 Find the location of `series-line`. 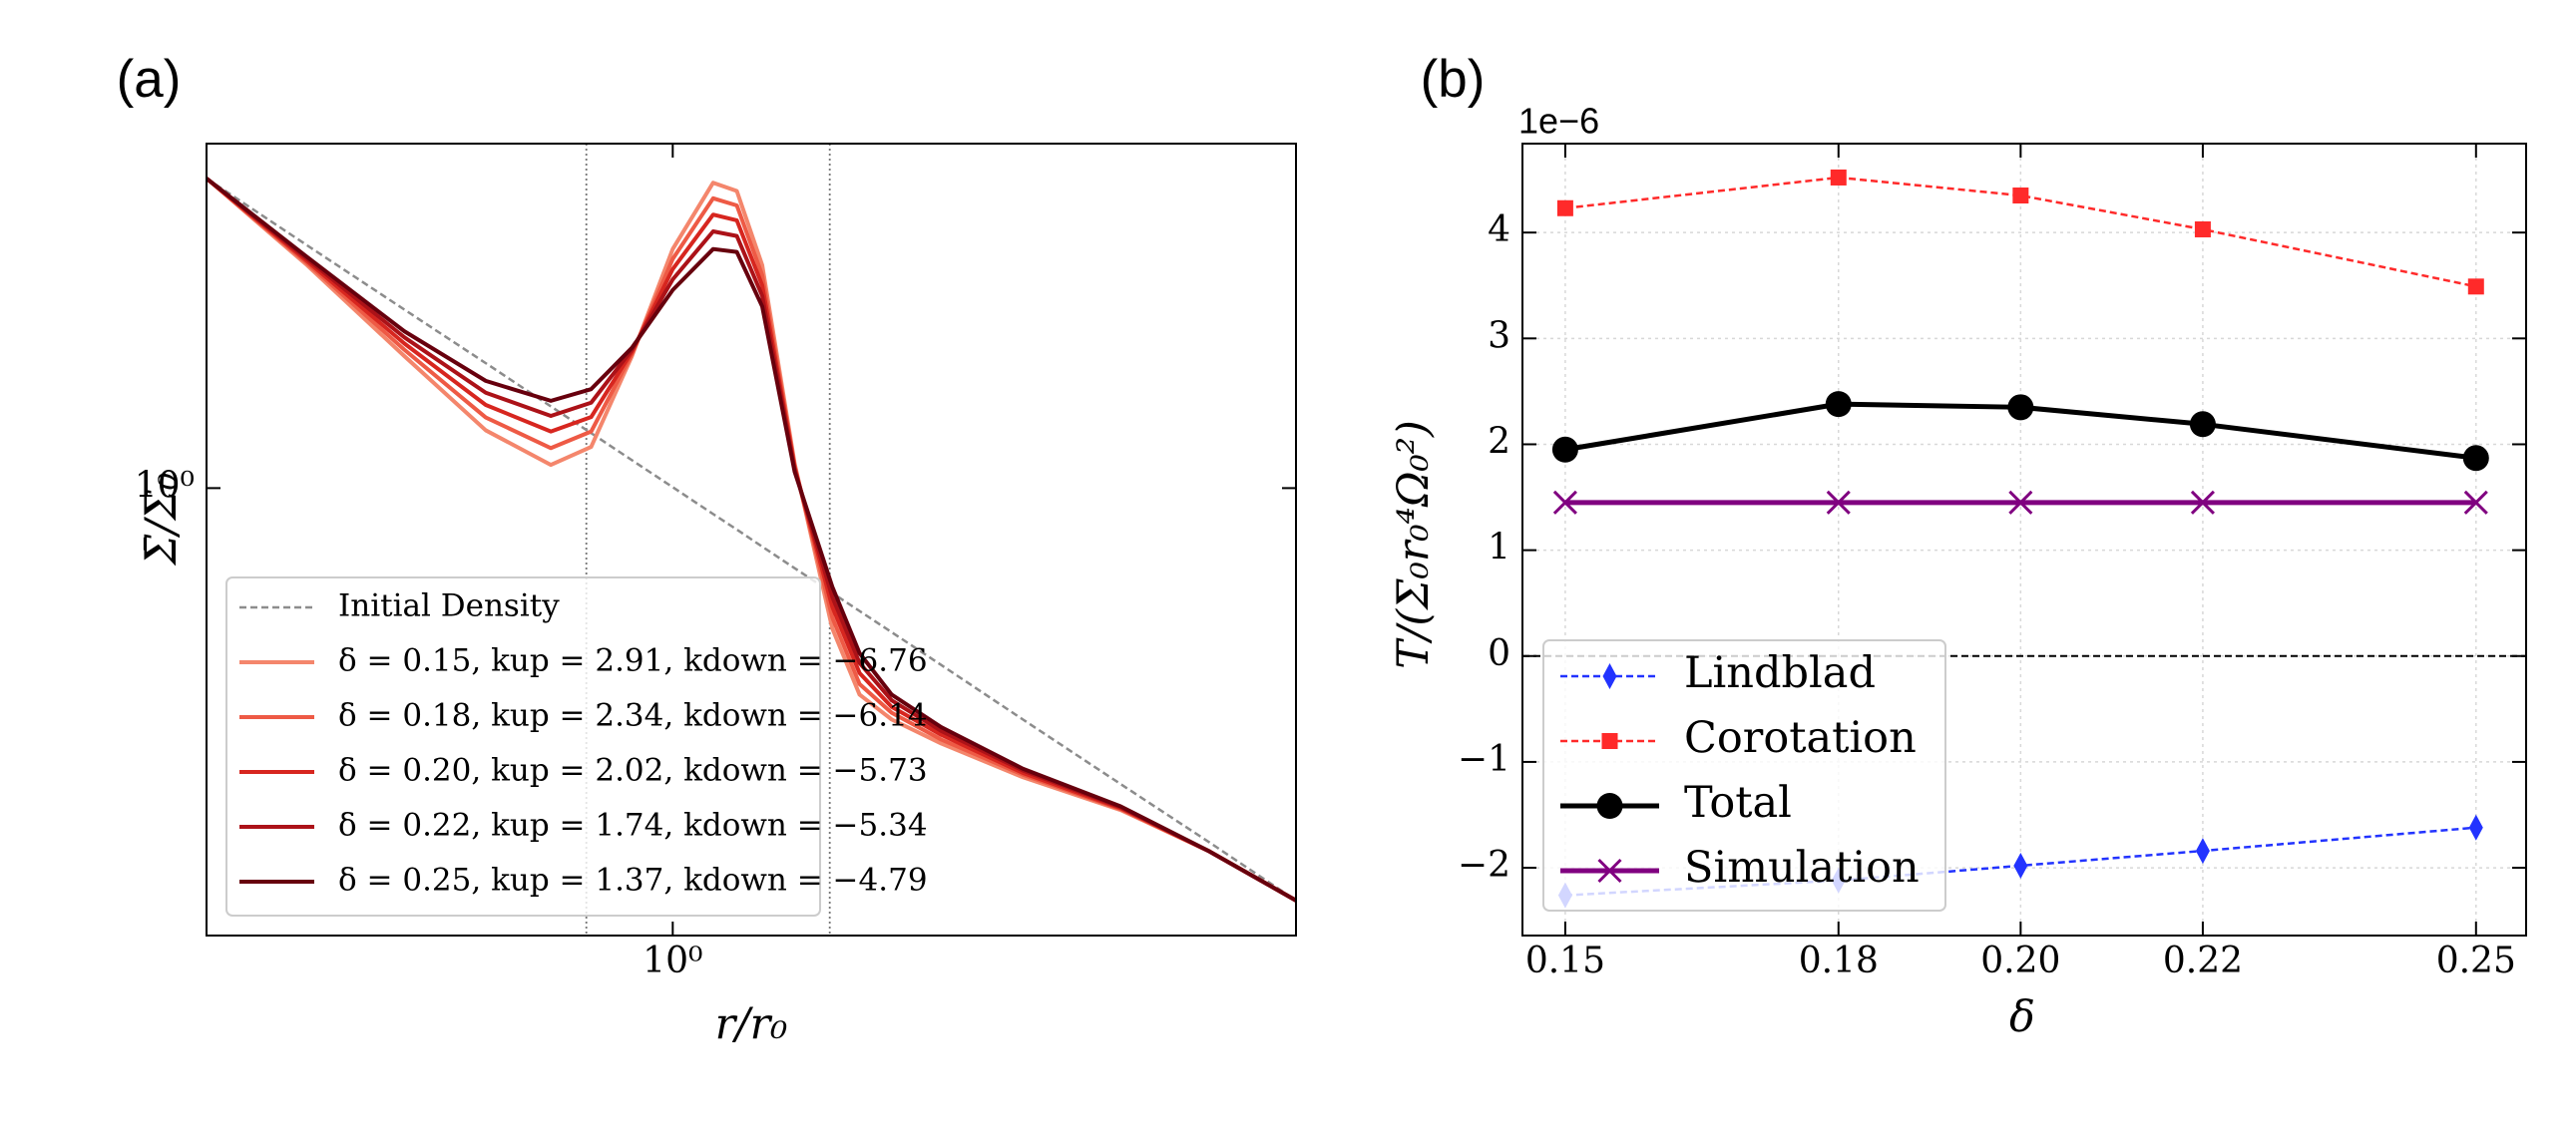

series-line is located at coordinates (2020, 232).